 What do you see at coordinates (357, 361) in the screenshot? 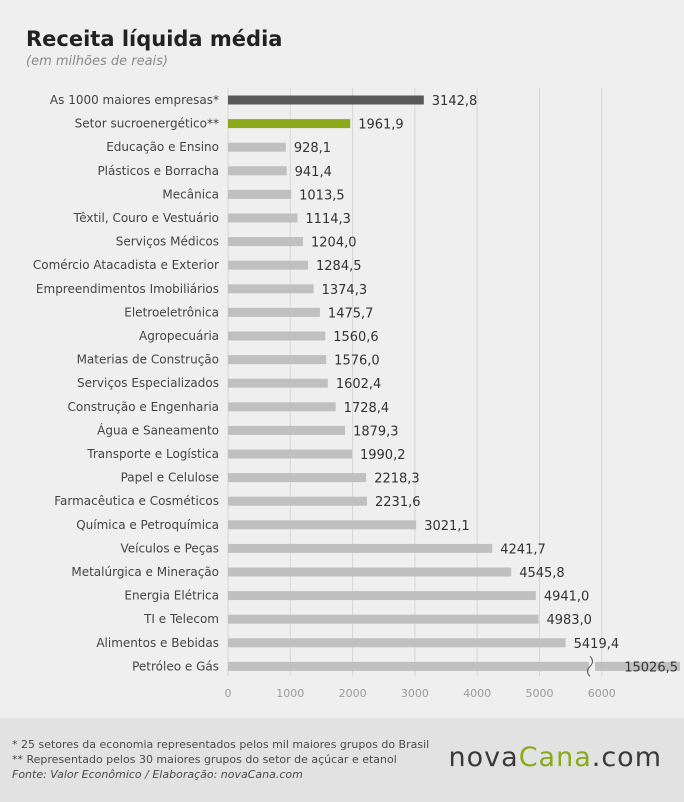
I see `value-label: 1576,0` at bounding box center [357, 361].